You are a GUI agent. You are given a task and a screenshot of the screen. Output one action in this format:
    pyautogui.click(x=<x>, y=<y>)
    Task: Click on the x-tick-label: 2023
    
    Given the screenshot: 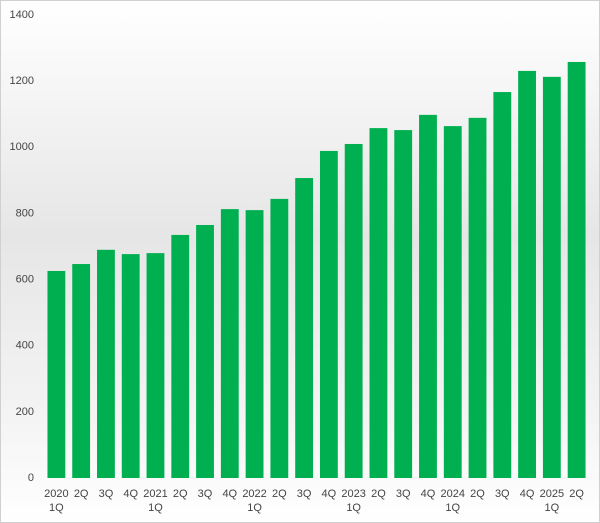 What is the action you would take?
    pyautogui.click(x=353, y=494)
    